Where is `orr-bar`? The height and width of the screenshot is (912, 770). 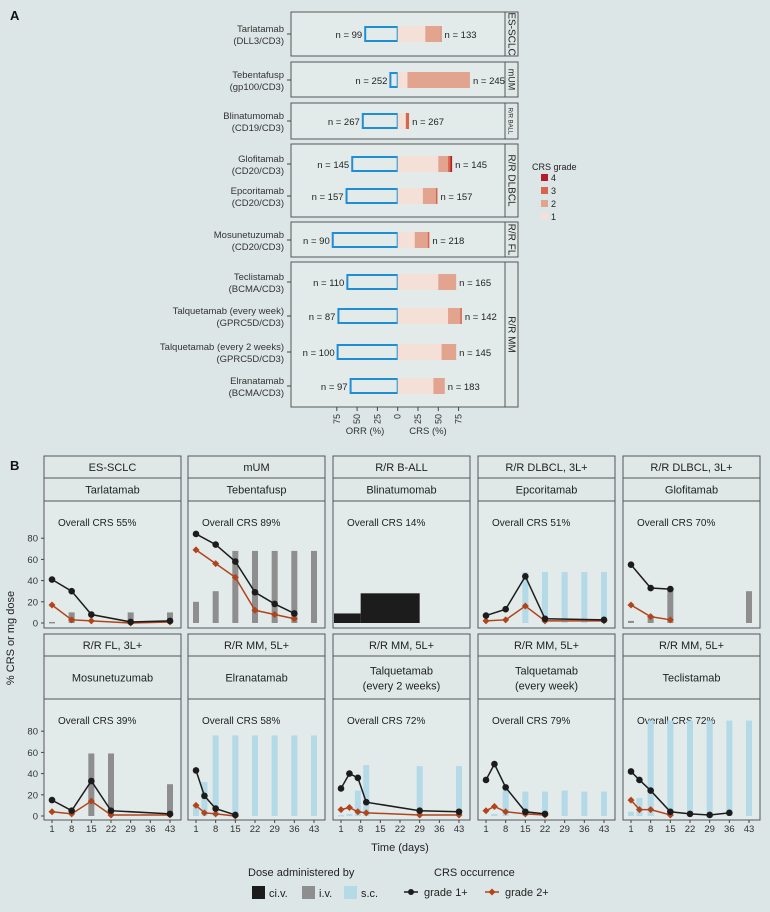
orr-bar is located at coordinates (372, 282).